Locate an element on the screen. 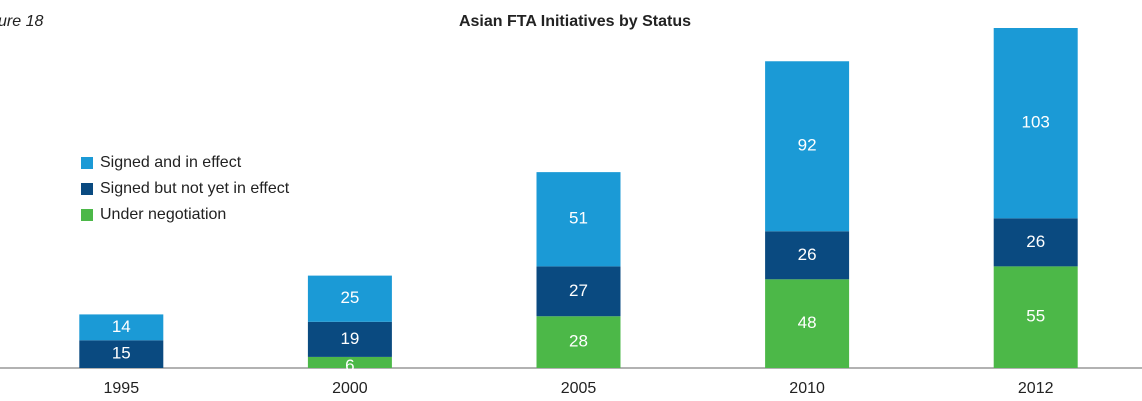  data-label: 14 is located at coordinates (121, 326).